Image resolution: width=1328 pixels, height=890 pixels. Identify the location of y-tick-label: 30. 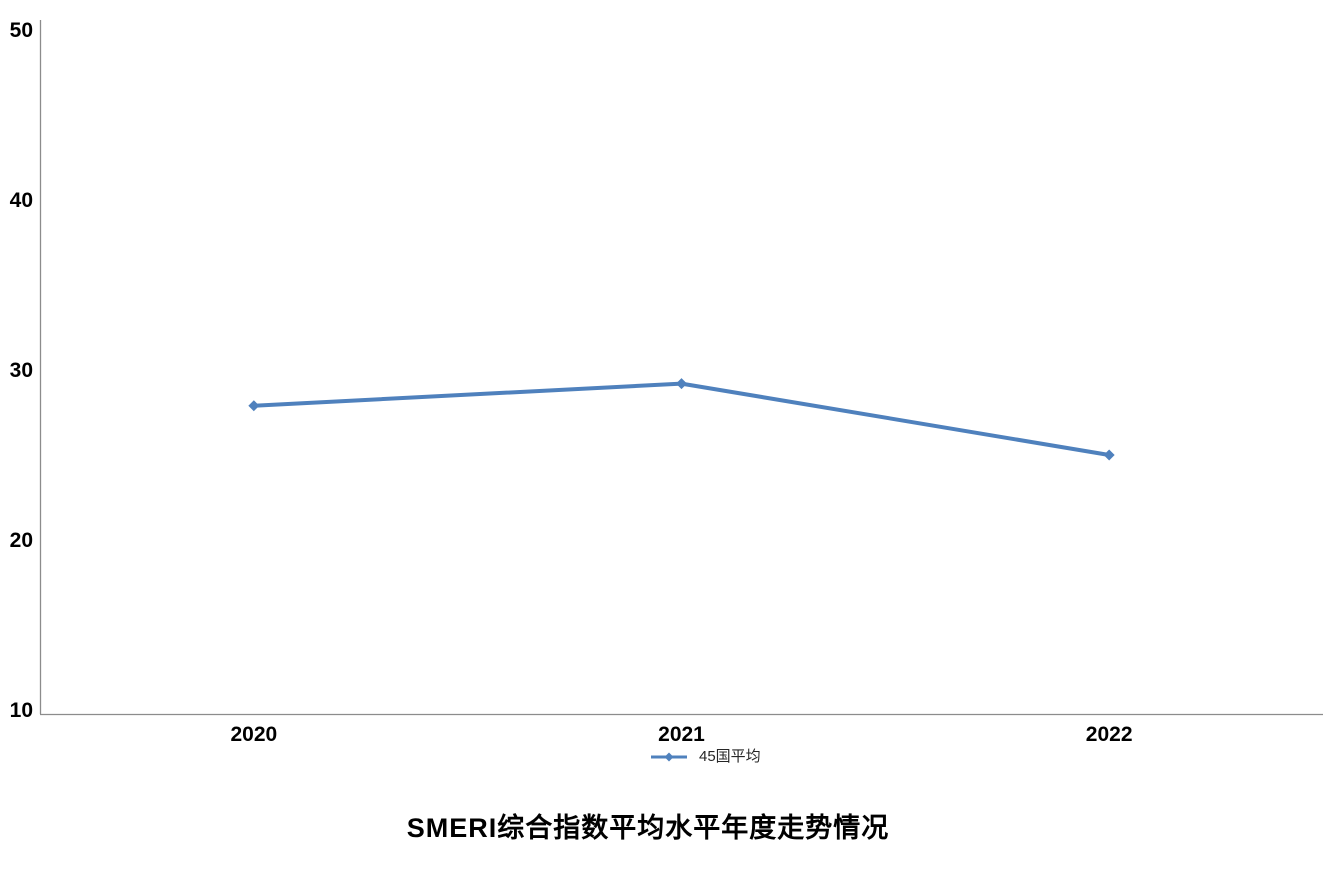
(21, 370).